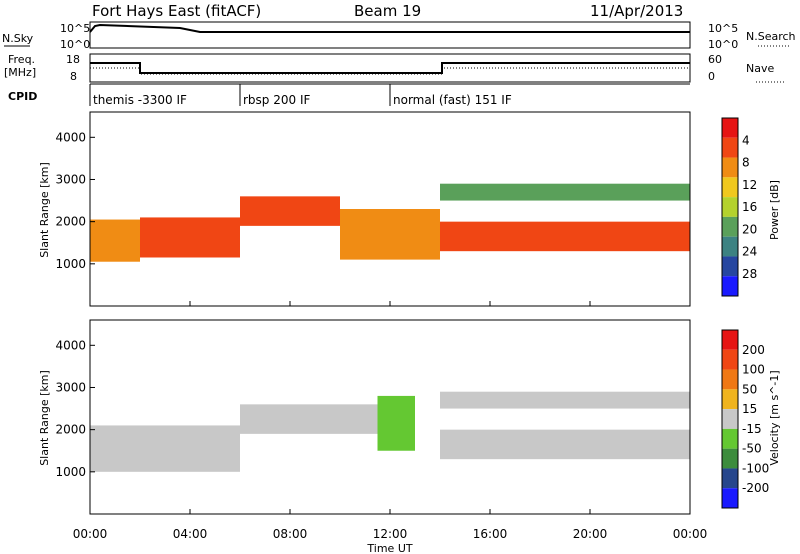 The image size is (800, 554). What do you see at coordinates (73, 76) in the screenshot?
I see `freq-left-tick-bottom: 8` at bounding box center [73, 76].